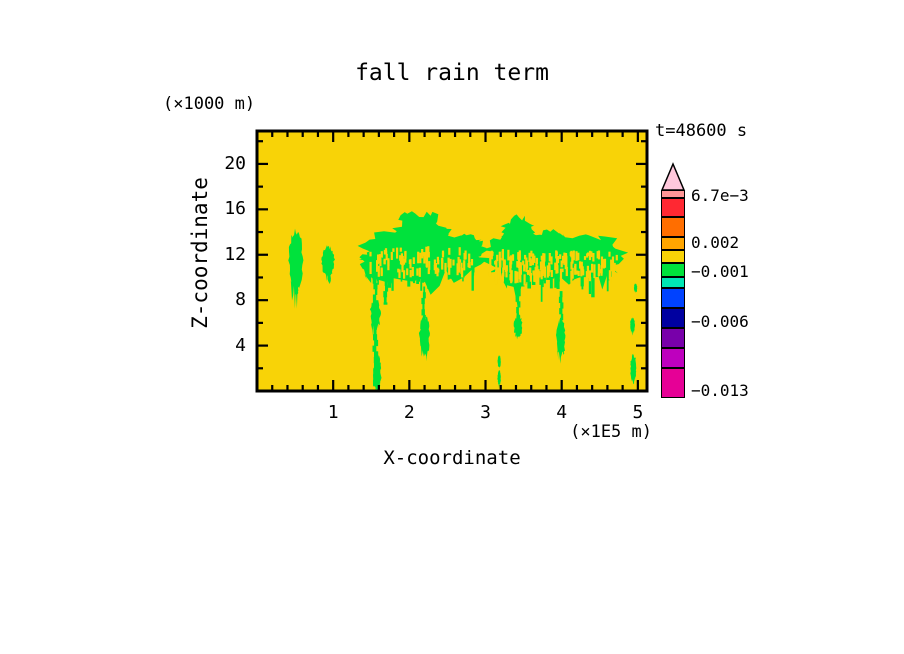  I want to click on z-tick-label: 12, so click(235, 254).